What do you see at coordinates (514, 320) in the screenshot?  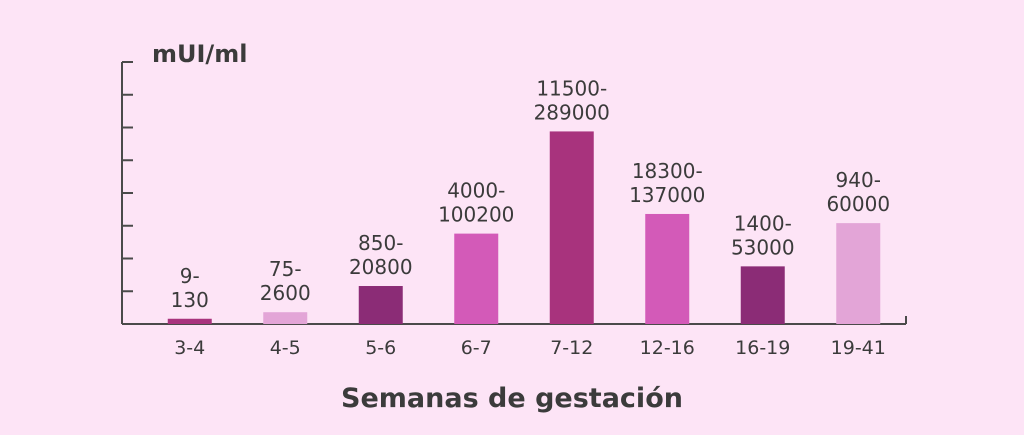 I see `x-axis` at bounding box center [514, 320].